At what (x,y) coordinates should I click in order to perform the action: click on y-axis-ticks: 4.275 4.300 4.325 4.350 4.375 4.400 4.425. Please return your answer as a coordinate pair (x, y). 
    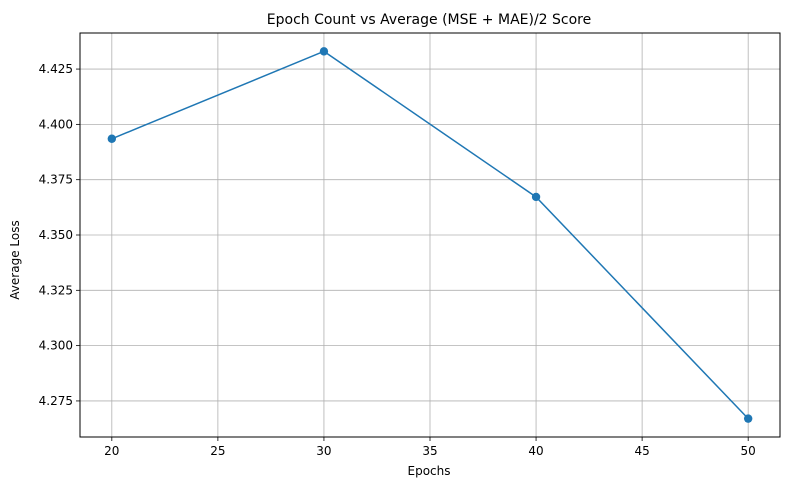
    Looking at the image, I should click on (59, 235).